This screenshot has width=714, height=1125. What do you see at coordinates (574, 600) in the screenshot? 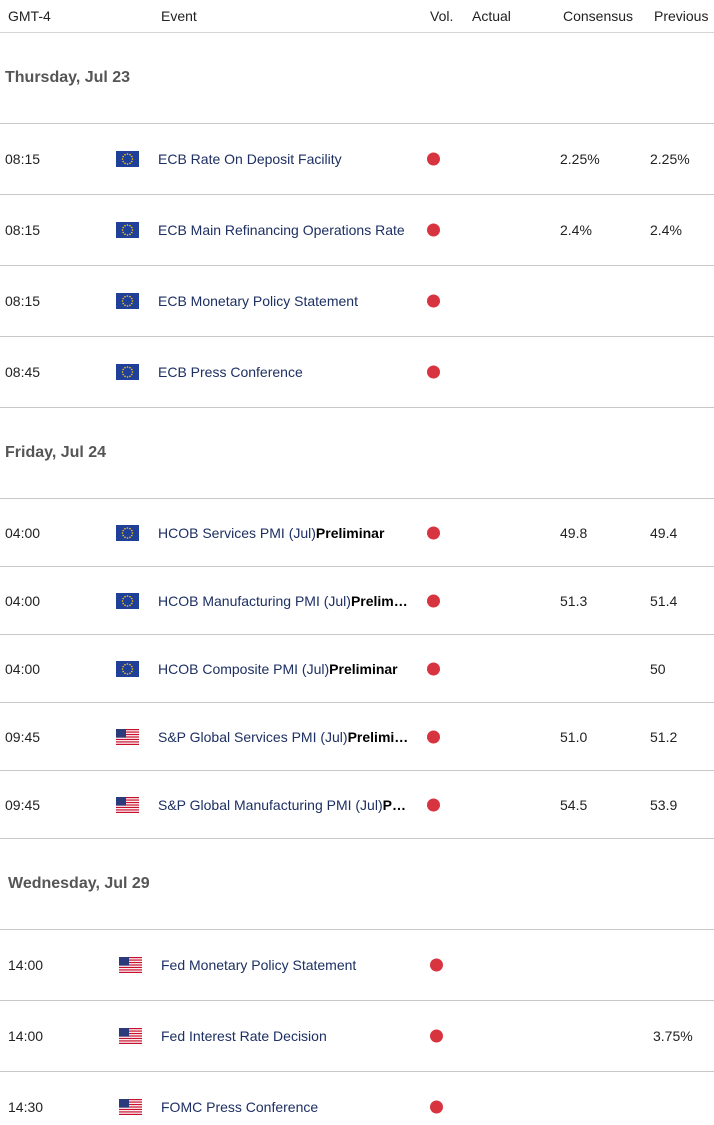
I see `consensus-value: 51.3` at bounding box center [574, 600].